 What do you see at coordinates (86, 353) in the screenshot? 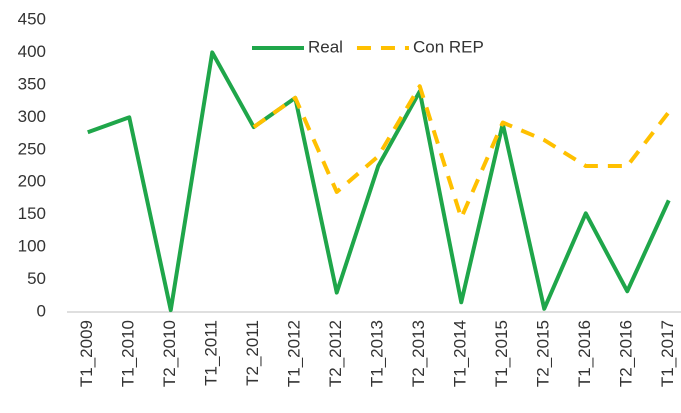
I see `x-tick-label: T1_2009` at bounding box center [86, 353].